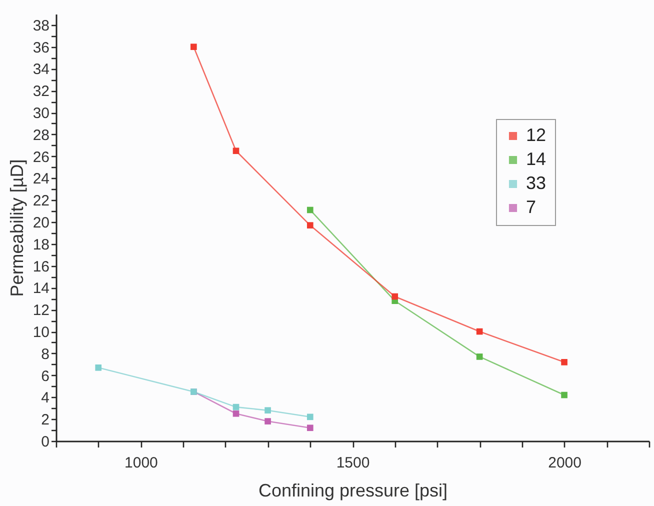  What do you see at coordinates (353, 463) in the screenshot?
I see `x-tick-label: 1500` at bounding box center [353, 463].